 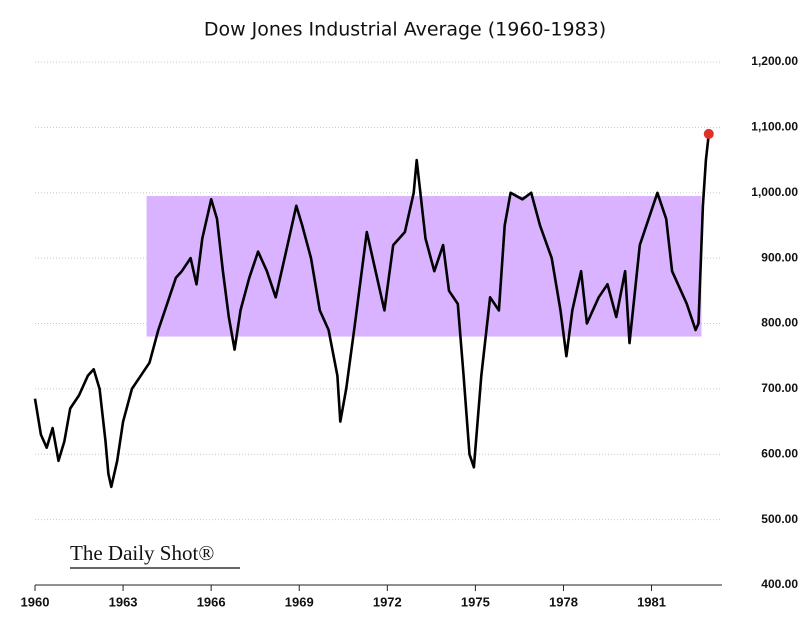 I want to click on y-tick-label: 1,100.00, so click(x=774, y=127).